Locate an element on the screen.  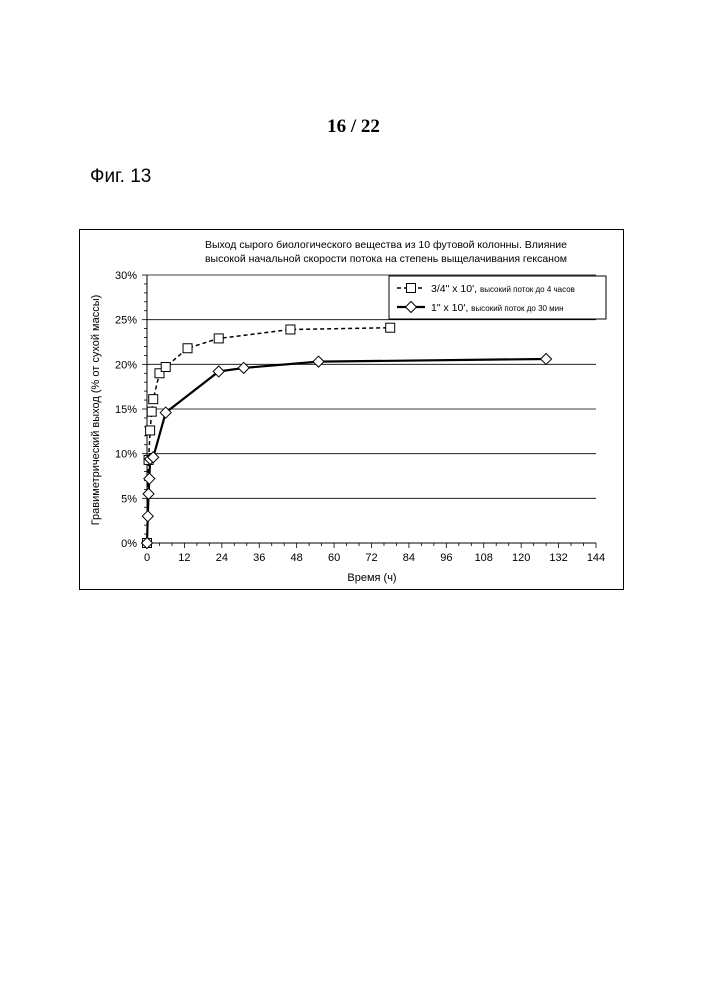
x-tick-label: 24 is located at coordinates (222, 558).